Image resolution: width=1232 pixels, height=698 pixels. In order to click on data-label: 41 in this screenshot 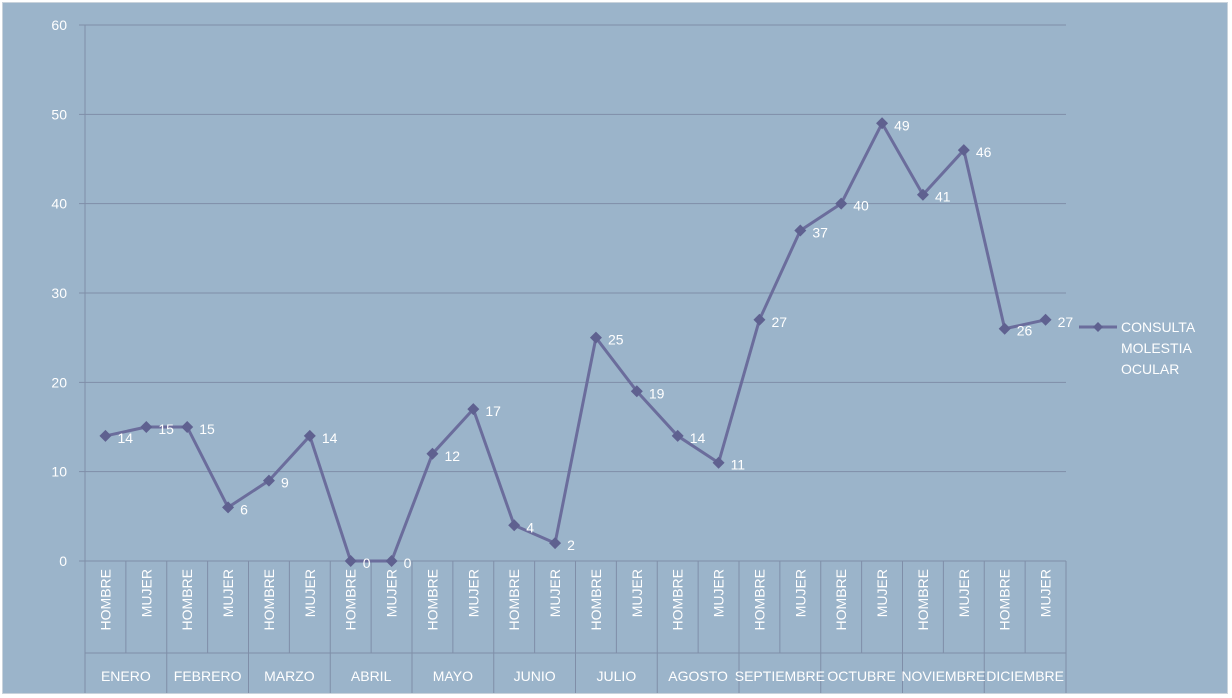, I will do `click(943, 197)`.